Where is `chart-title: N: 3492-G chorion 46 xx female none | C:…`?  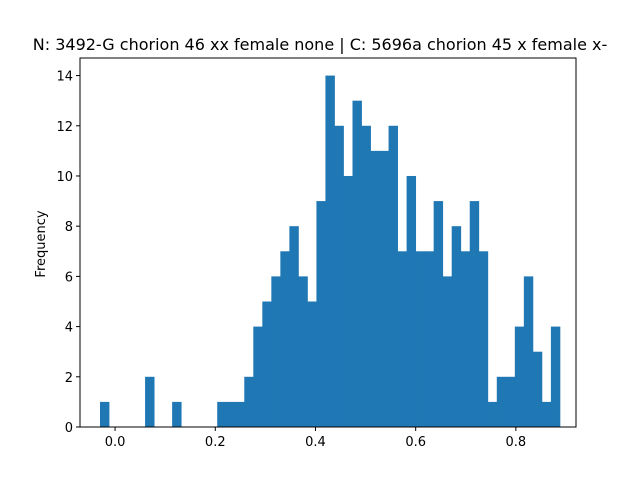 chart-title: N: 3492-G chorion 46 xx female none | C:… is located at coordinates (320, 44).